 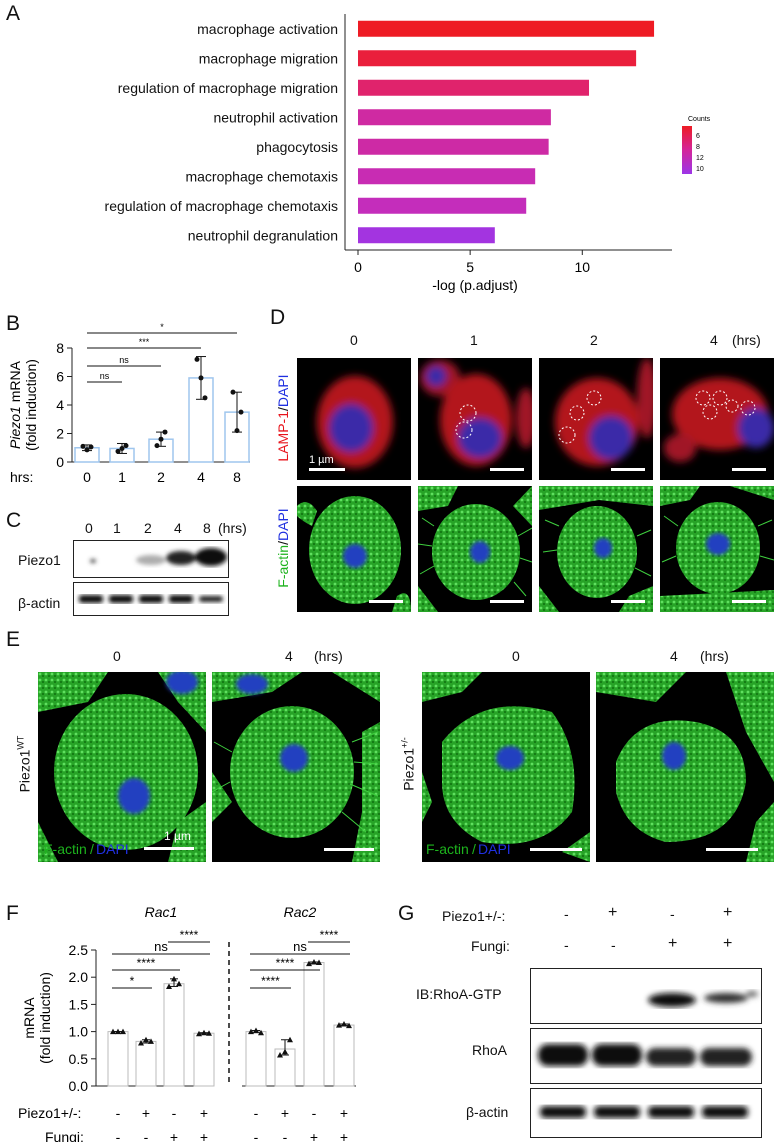 I want to click on e-het-4h, so click(x=685, y=767).